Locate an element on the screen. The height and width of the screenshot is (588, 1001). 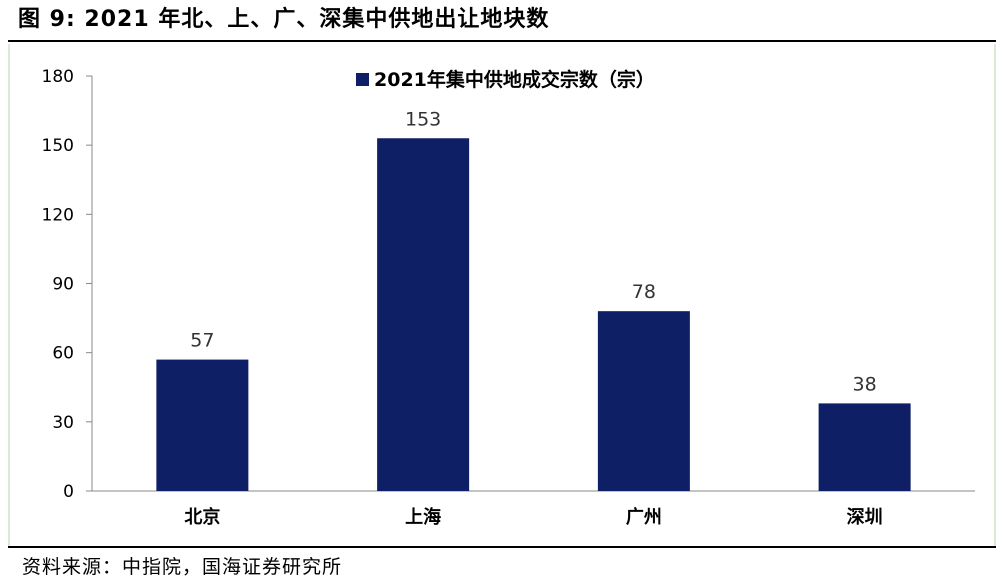
figure-title: 图 9: 2021 年北、上、广、深集中供地出让地块数 is located at coordinates (284, 19).